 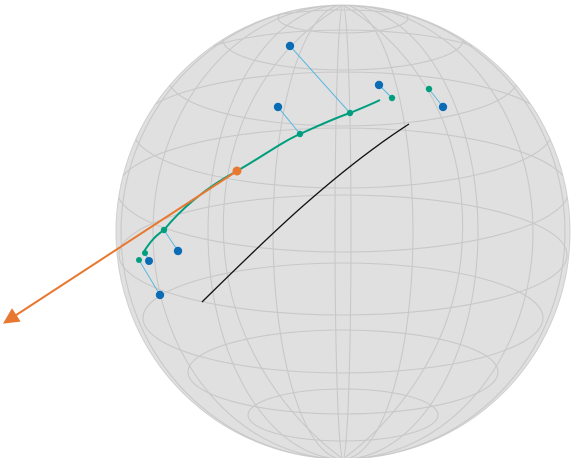 I want to click on tangent-vector, so click(x=120, y=247).